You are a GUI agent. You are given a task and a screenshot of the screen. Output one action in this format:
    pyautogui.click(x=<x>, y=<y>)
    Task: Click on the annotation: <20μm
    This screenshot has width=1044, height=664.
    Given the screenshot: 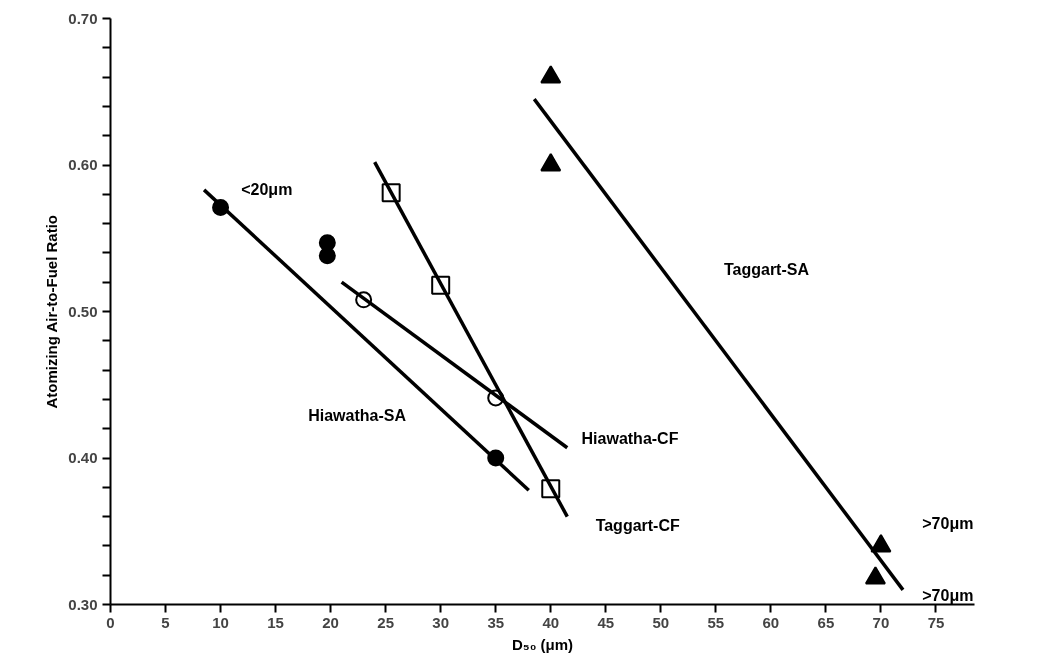 What is the action you would take?
    pyautogui.click(x=267, y=190)
    